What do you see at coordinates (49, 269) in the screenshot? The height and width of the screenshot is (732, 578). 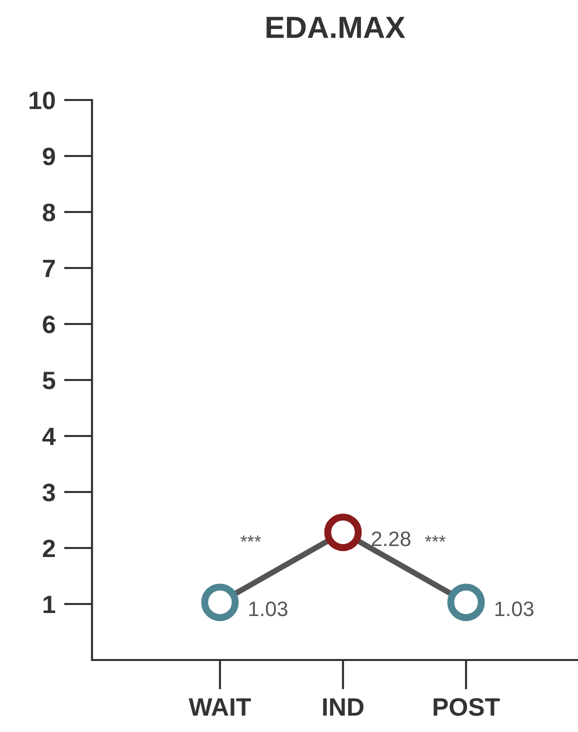 I see `y-tick-label: 7` at bounding box center [49, 269].